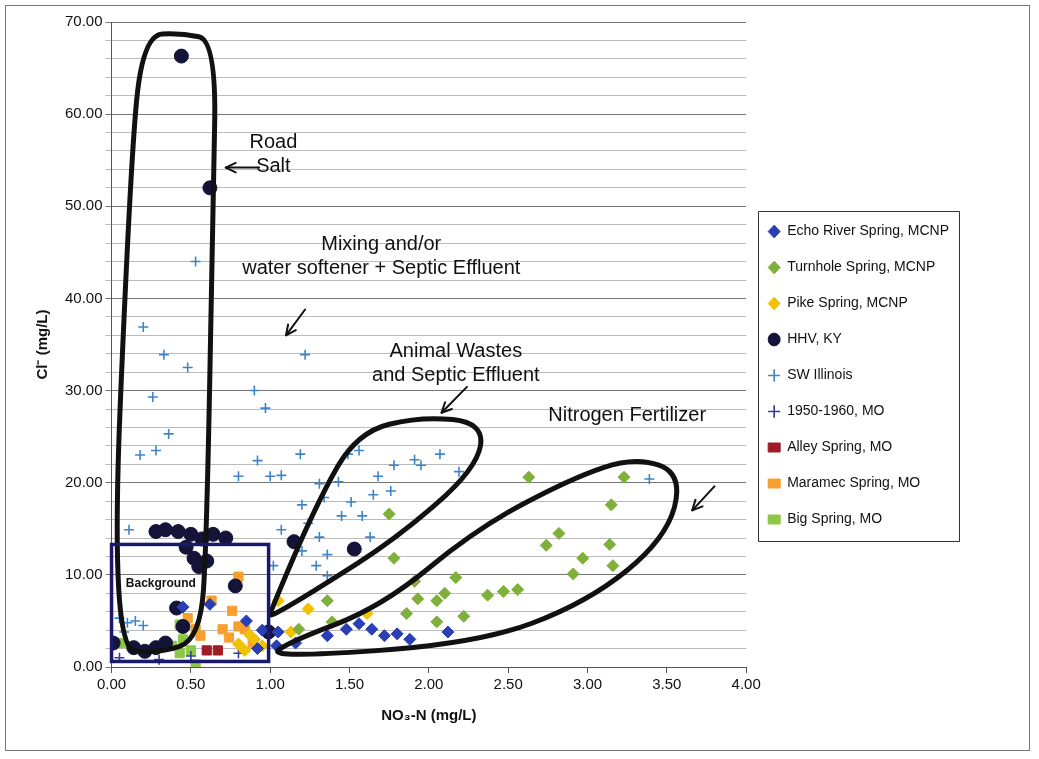 The height and width of the screenshot is (759, 1039). What do you see at coordinates (83, 205) in the screenshot?
I see `y-tick-label: 50.00` at bounding box center [83, 205].